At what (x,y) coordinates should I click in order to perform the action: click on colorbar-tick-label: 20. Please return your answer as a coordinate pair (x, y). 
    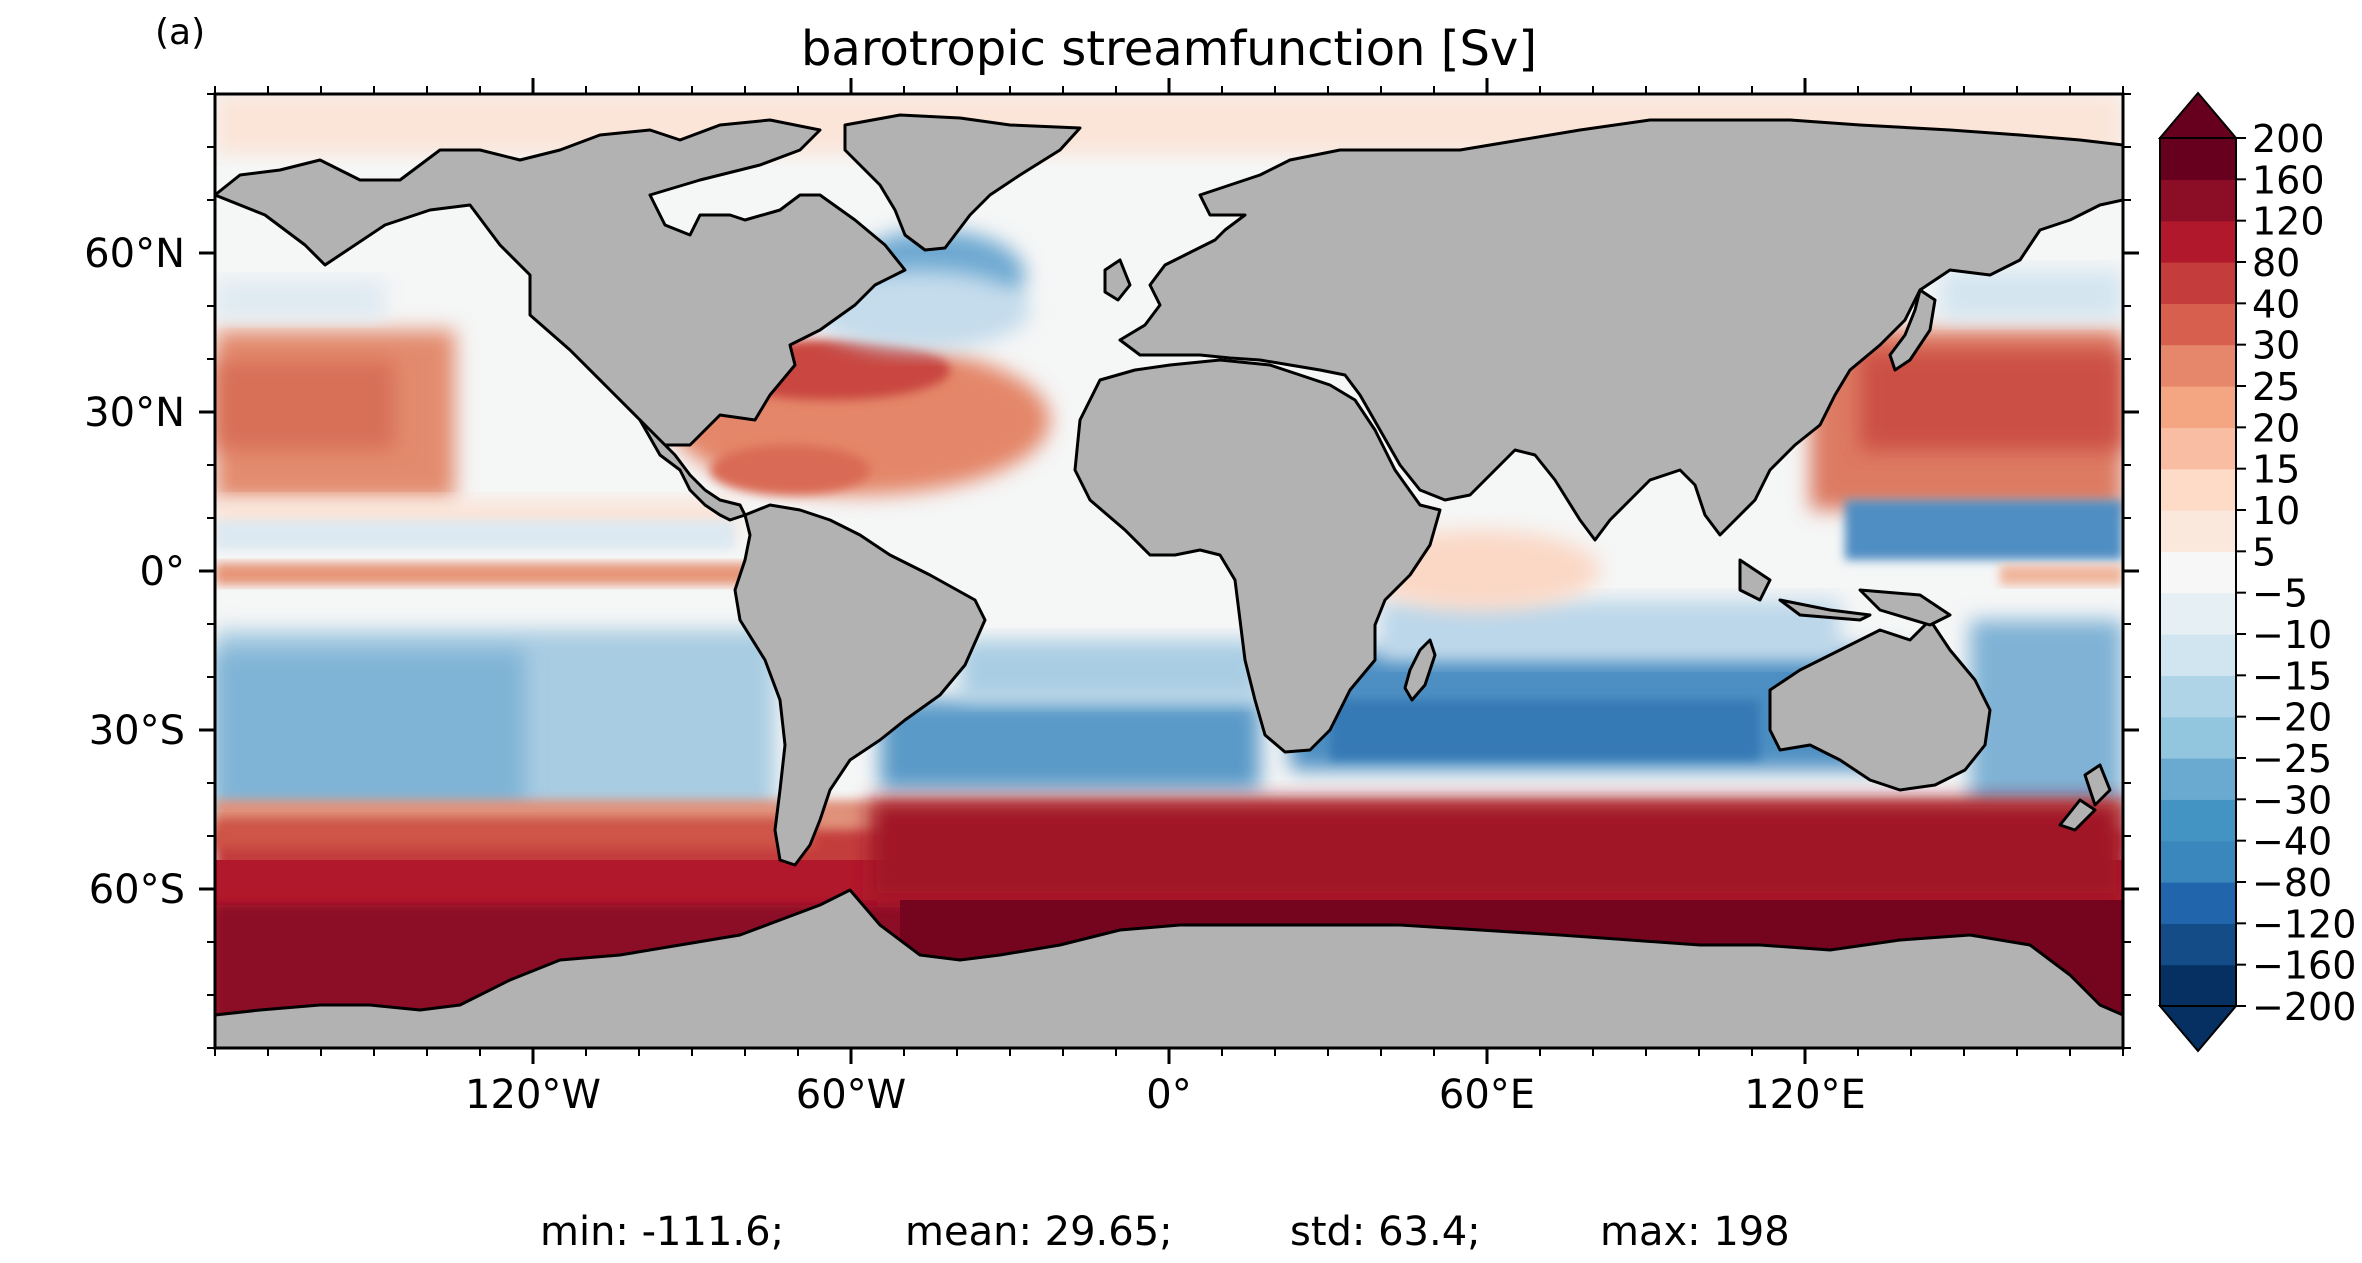
    Looking at the image, I should click on (2276, 428).